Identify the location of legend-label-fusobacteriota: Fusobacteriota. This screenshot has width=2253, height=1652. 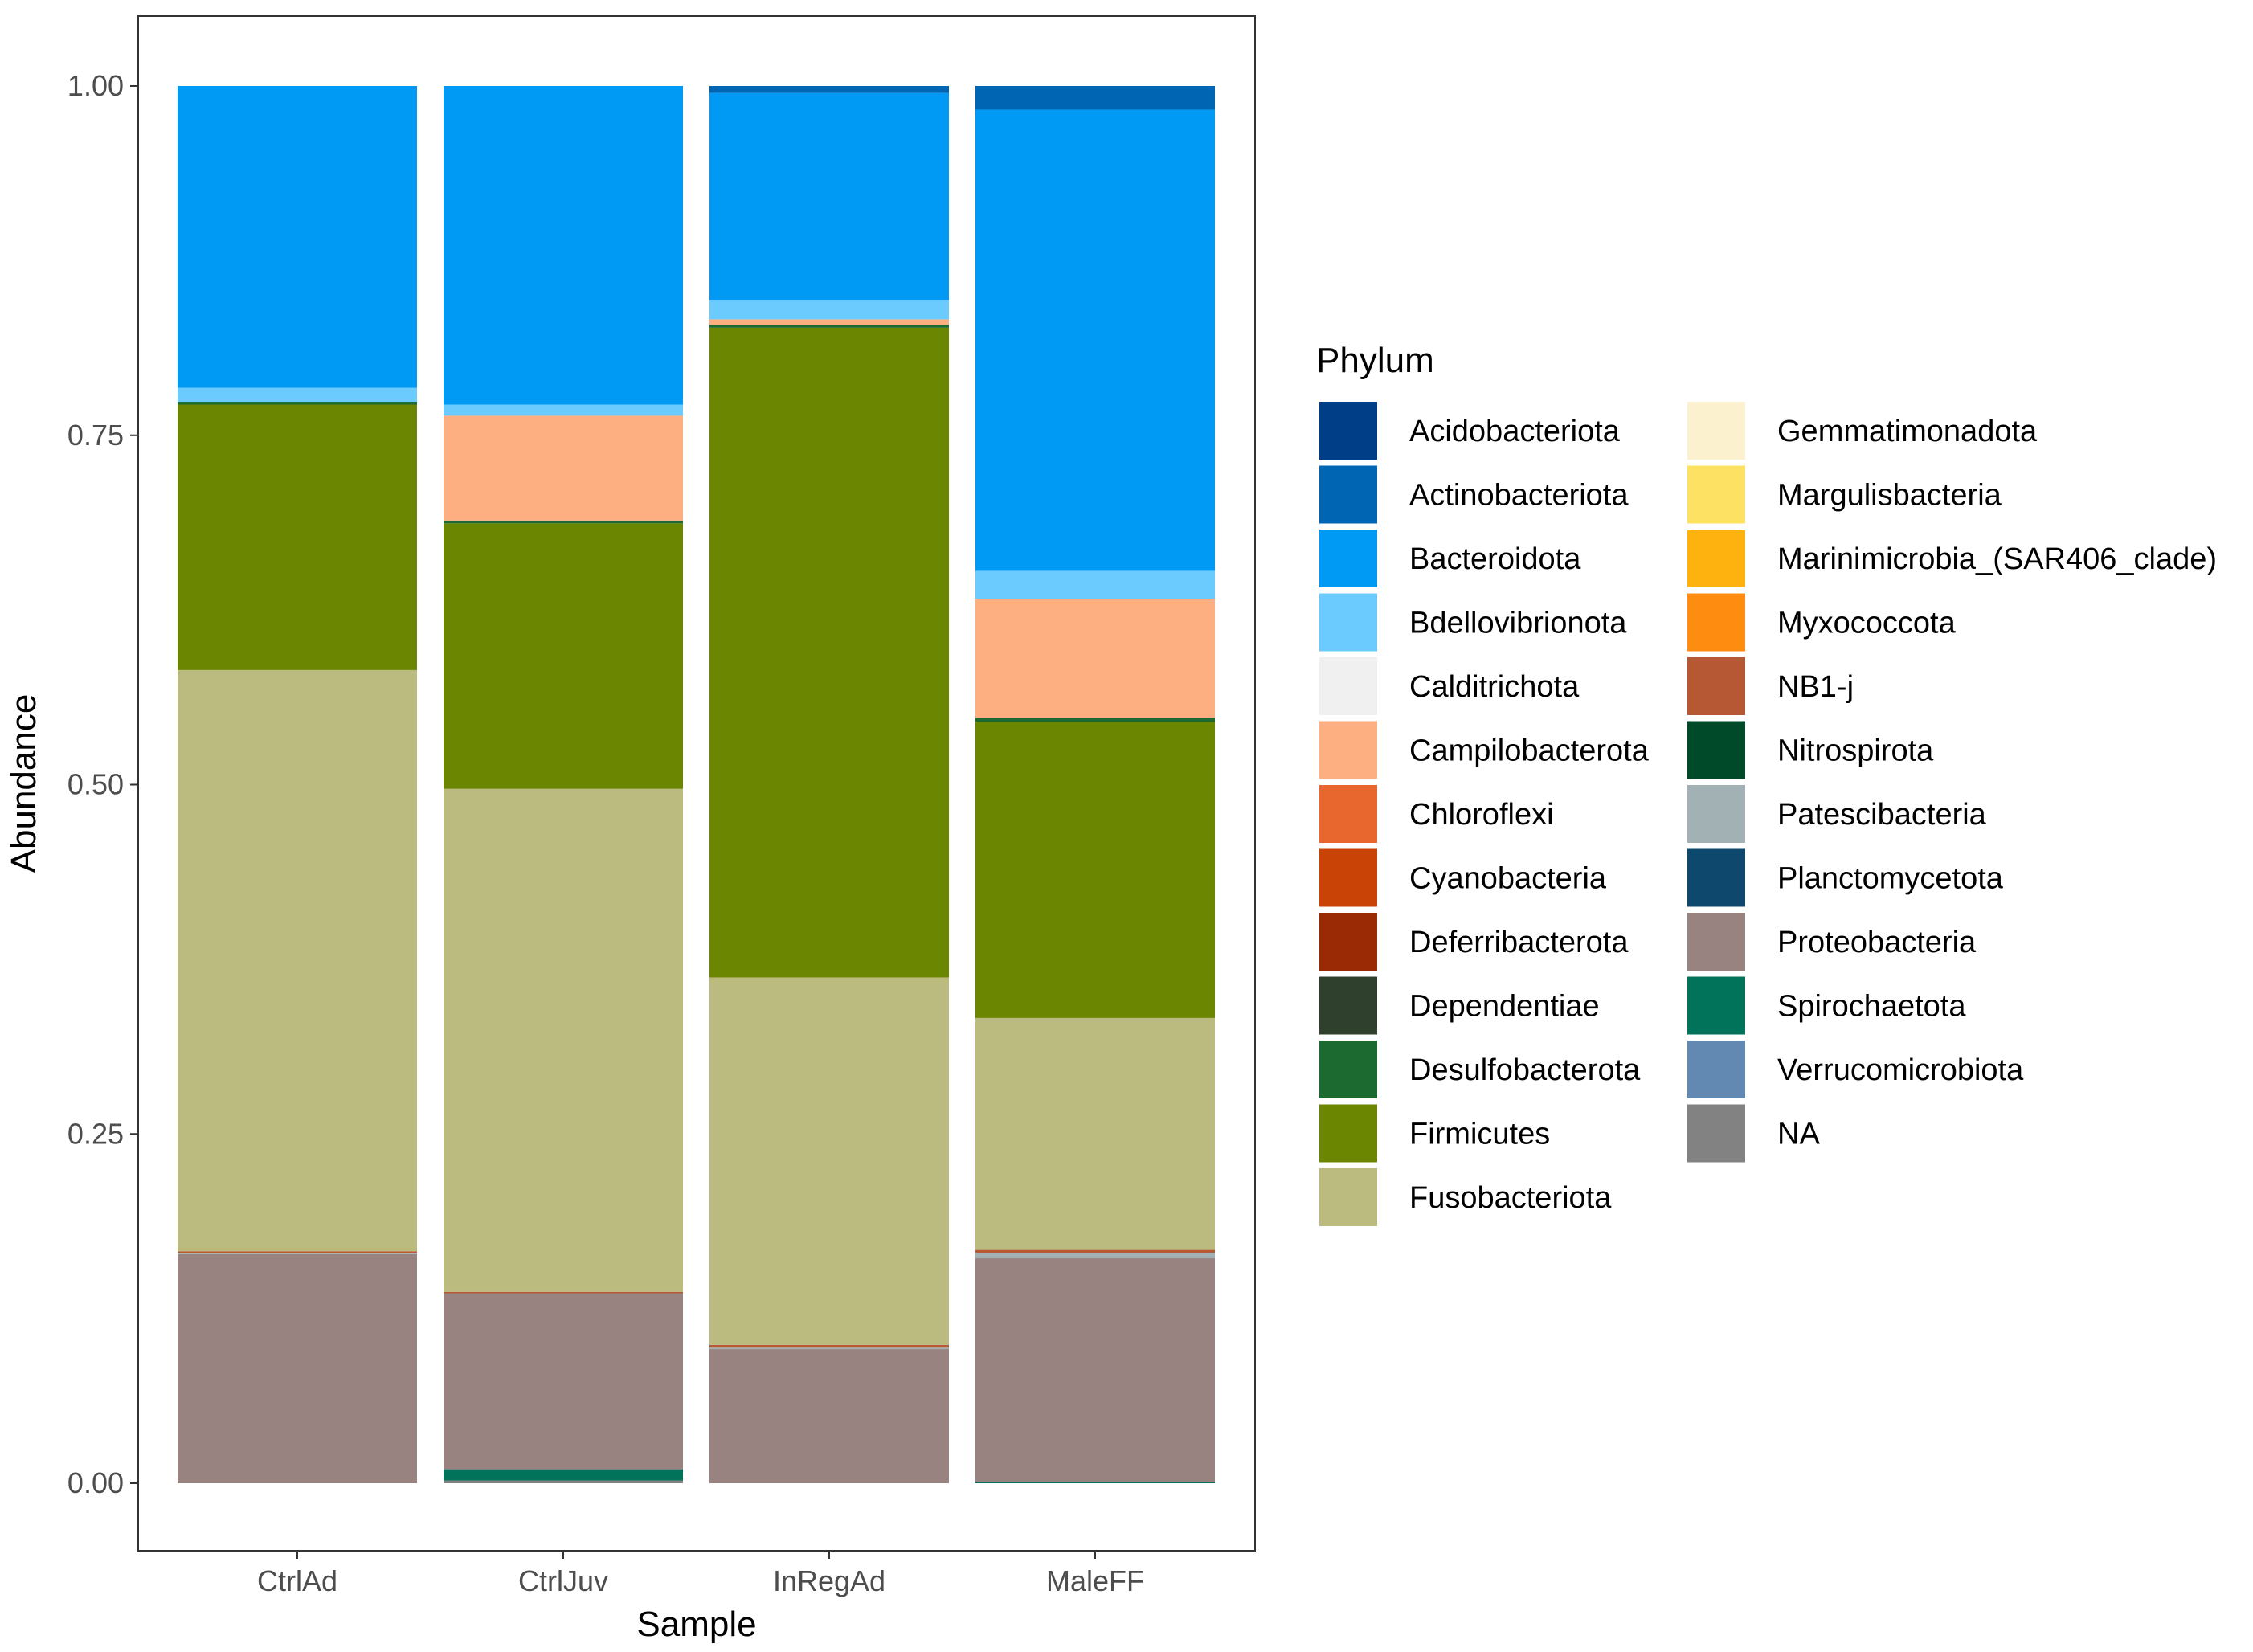
(1510, 1198).